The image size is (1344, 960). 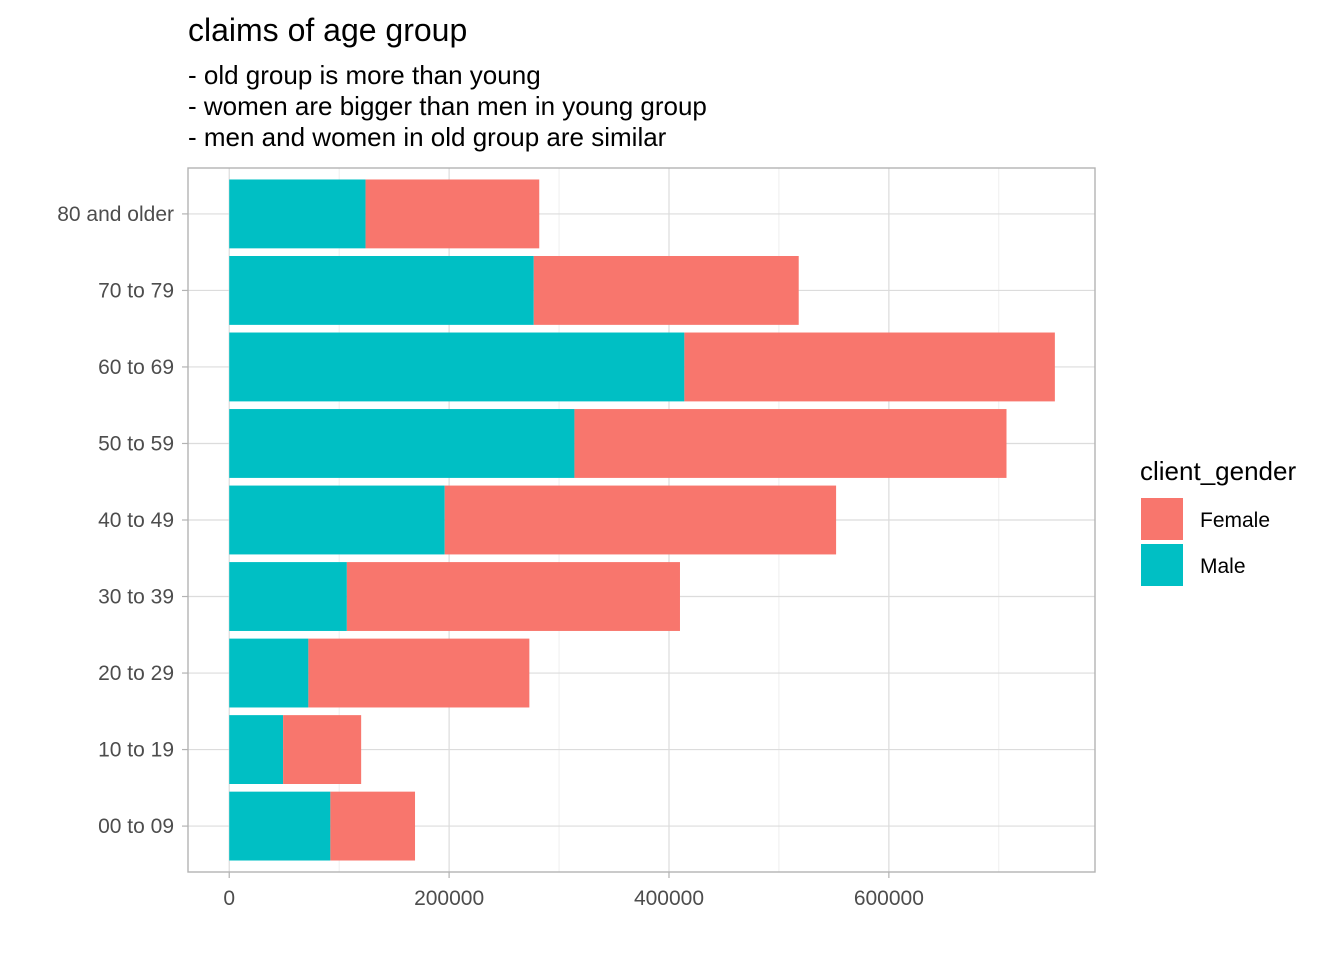 What do you see at coordinates (364, 75) in the screenshot?
I see `subtitle-line: - old group is more than young` at bounding box center [364, 75].